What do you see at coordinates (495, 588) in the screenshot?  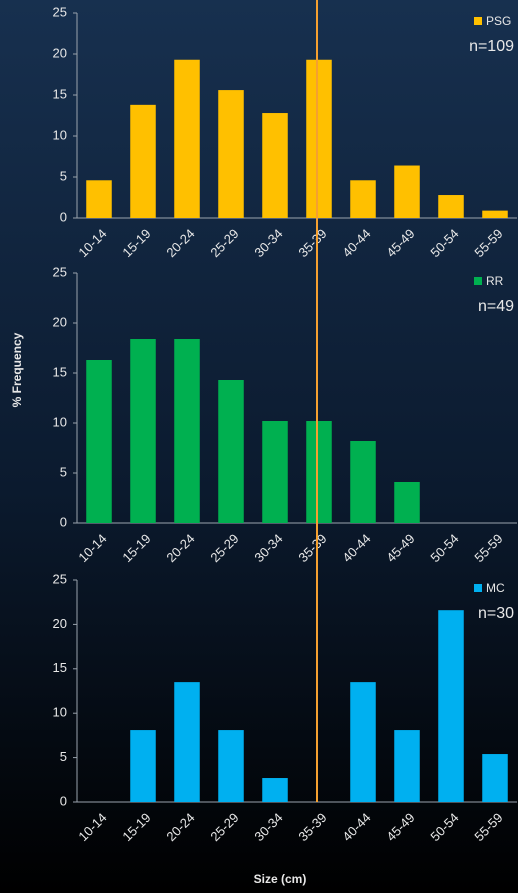 I see `legend-label: MC` at bounding box center [495, 588].